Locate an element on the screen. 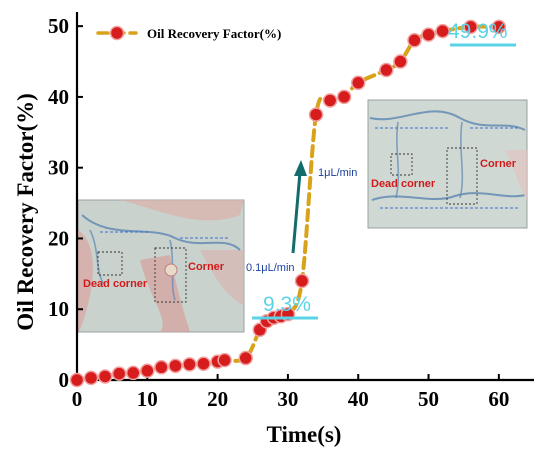  inset-right-dead-corner-label: Dead corner is located at coordinates (403, 184).